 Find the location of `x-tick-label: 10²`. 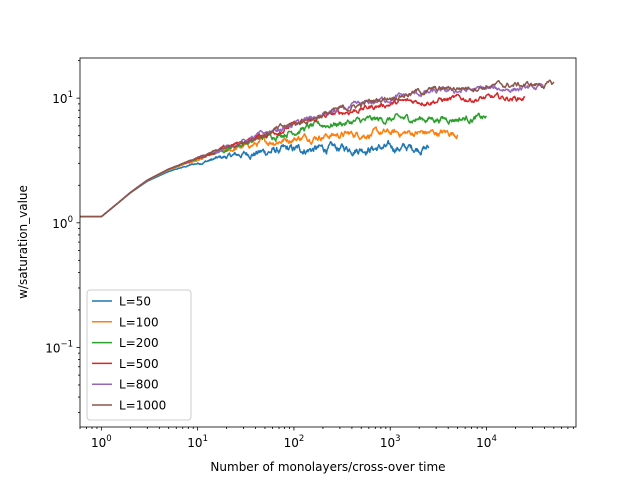

x-tick-label: 10² is located at coordinates (294, 442).